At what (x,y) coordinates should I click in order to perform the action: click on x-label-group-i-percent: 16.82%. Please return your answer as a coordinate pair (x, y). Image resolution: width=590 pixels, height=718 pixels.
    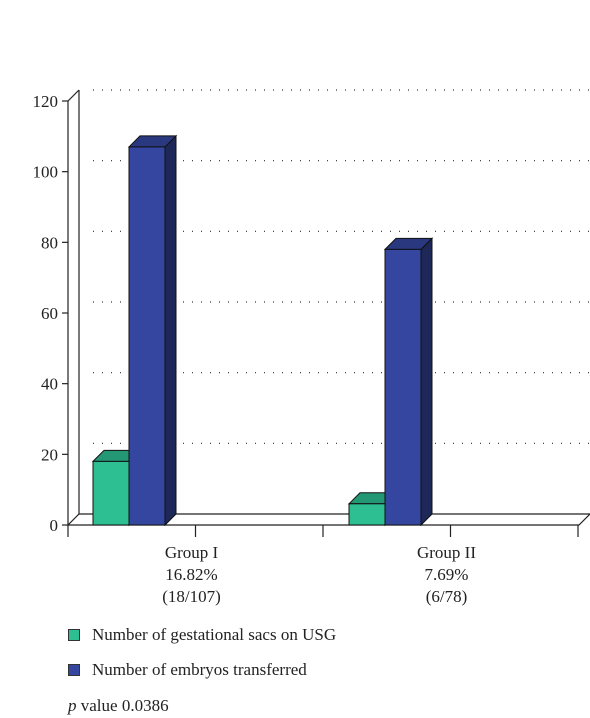
    Looking at the image, I should click on (191, 574).